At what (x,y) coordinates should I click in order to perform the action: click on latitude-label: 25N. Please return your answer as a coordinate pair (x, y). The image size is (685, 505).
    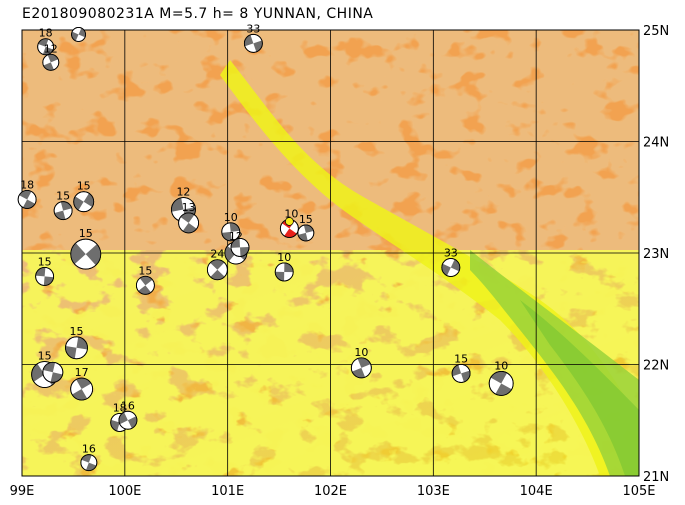
    Looking at the image, I should click on (656, 31).